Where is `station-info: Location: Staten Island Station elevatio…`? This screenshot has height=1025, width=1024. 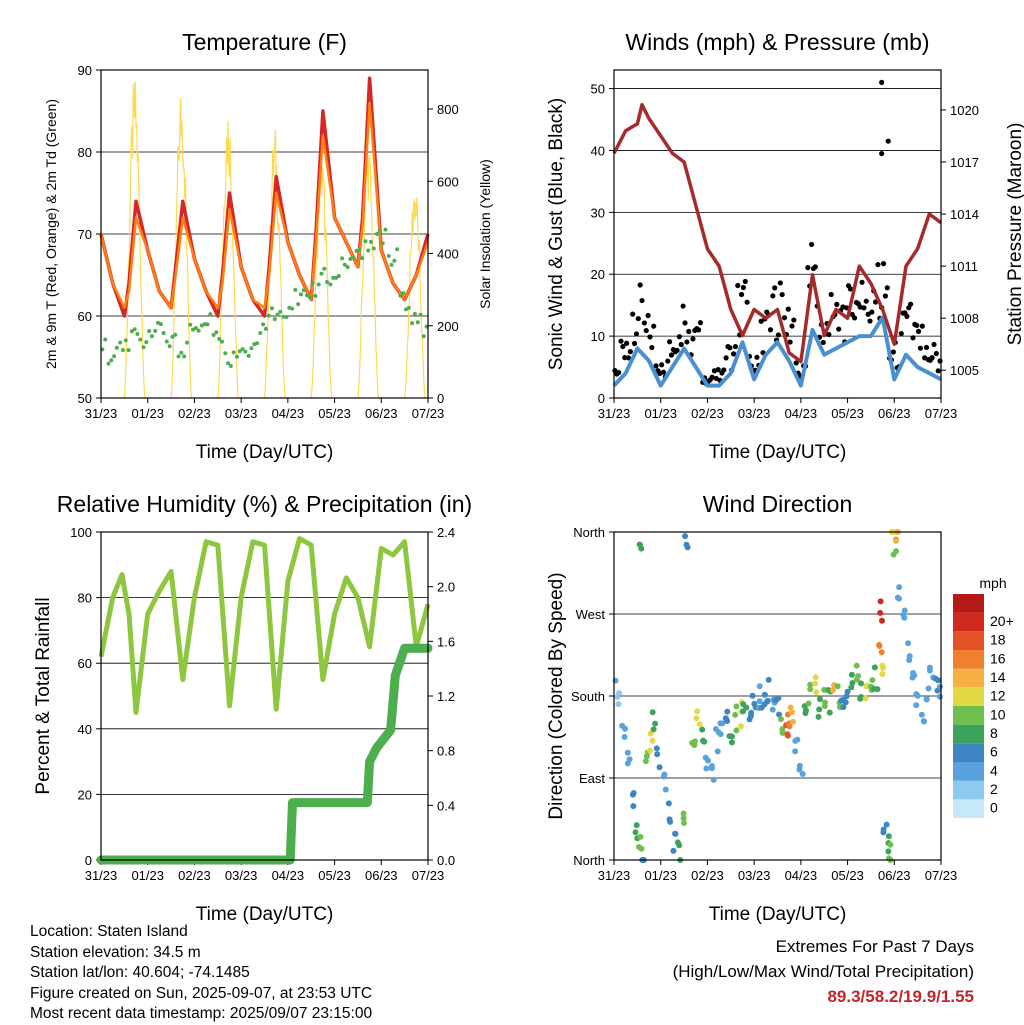
station-info: Location: Staten Island Station elevatio… is located at coordinates (201, 973).